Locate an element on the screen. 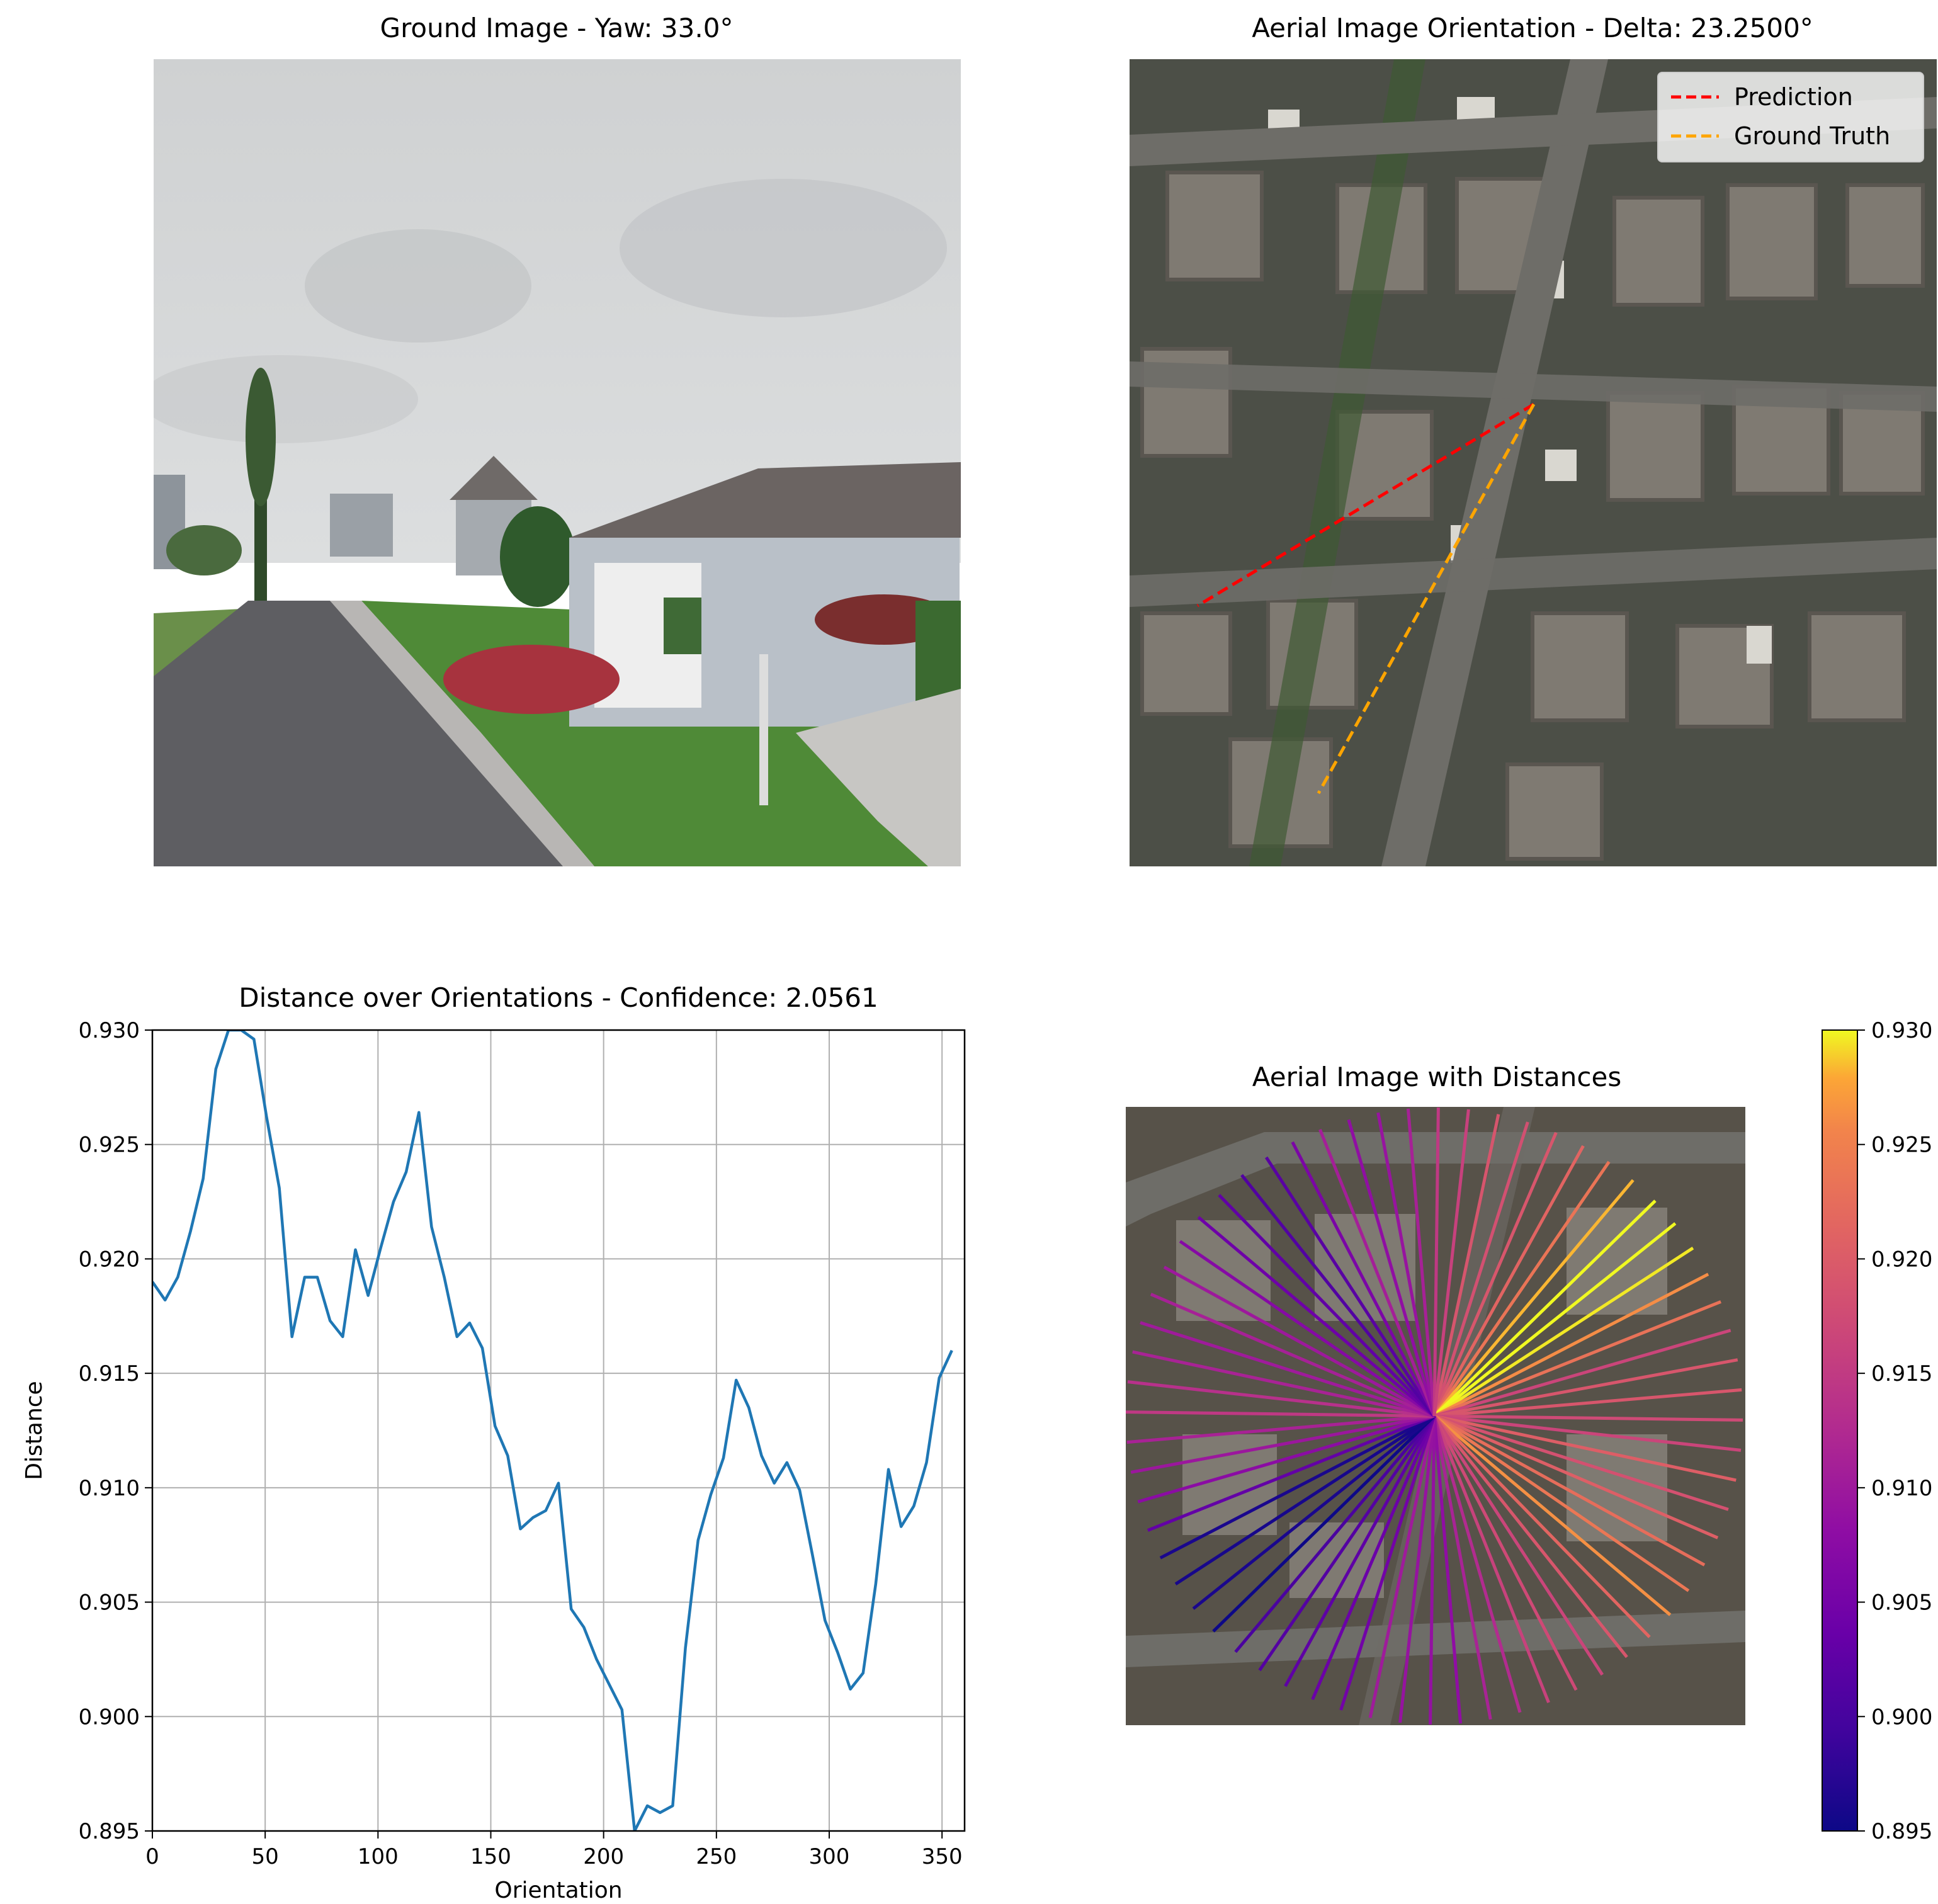 Image resolution: width=1938 pixels, height=1904 pixels. orientation-lines is located at coordinates (1366, 598).